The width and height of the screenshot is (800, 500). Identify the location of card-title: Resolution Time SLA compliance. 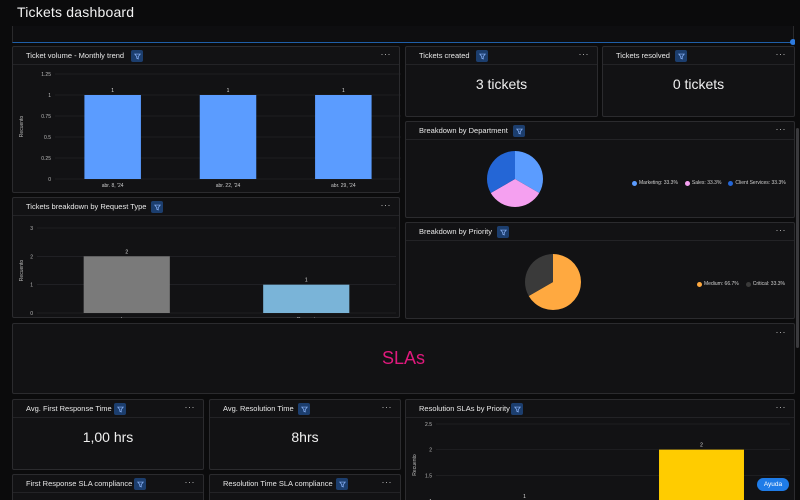
(278, 483).